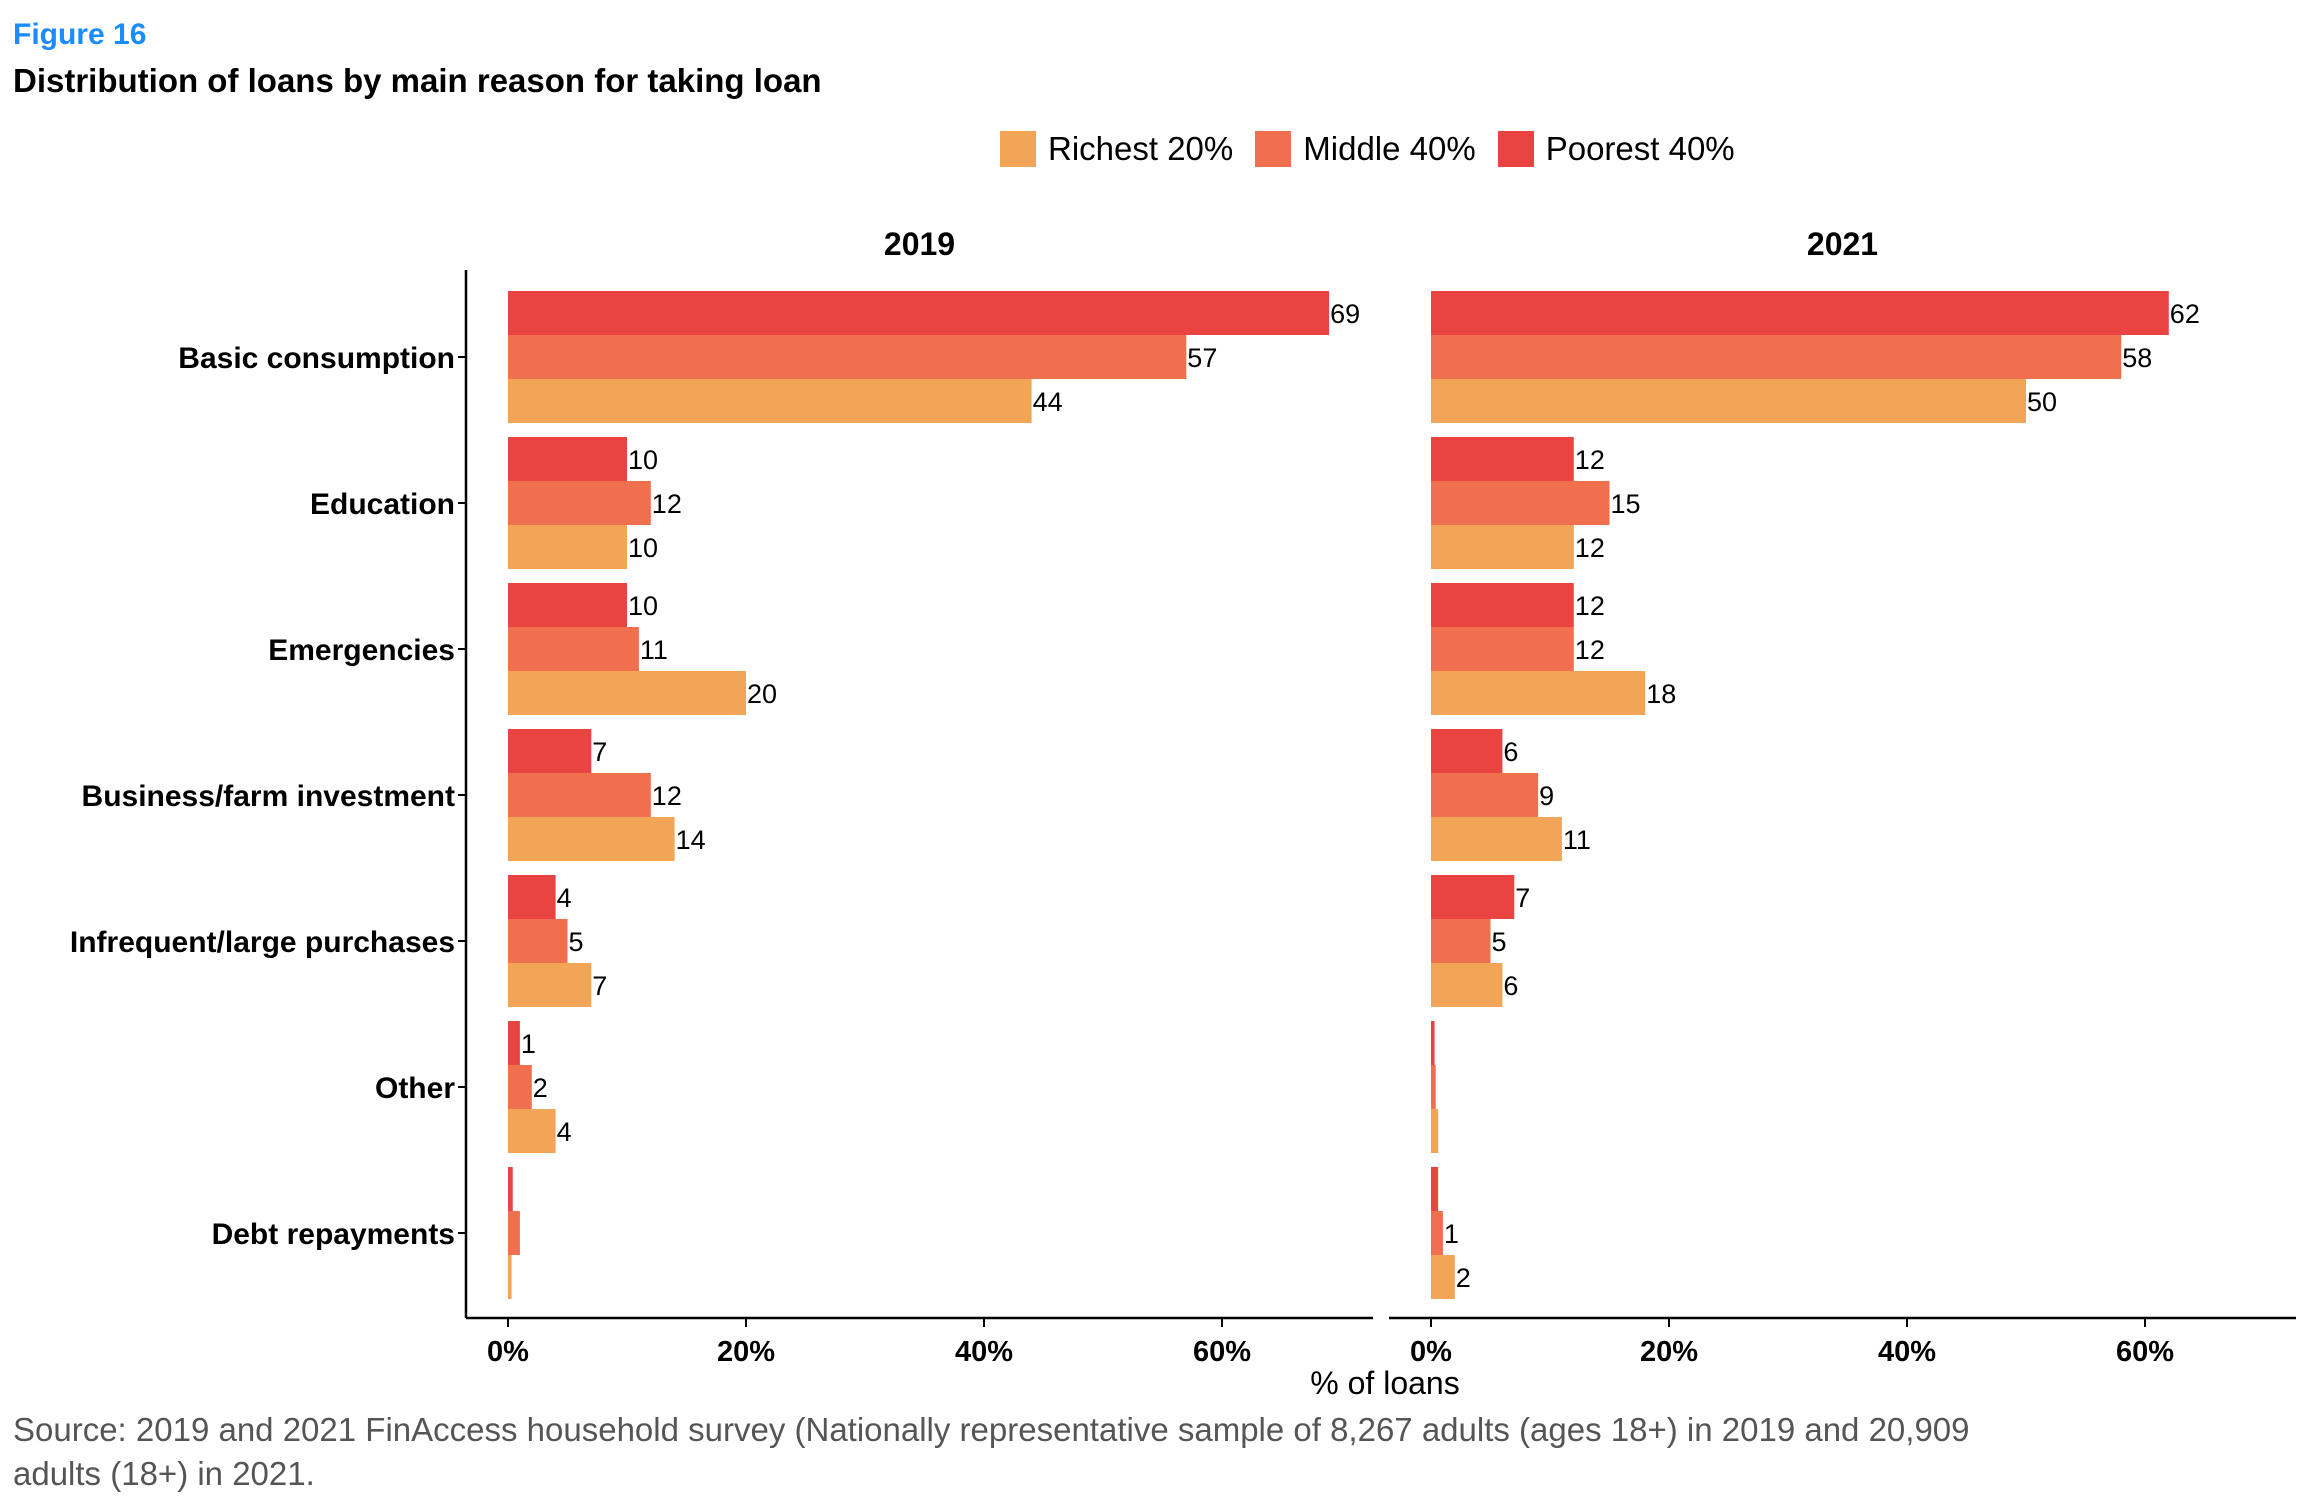 The image size is (2304, 1497). Describe the element at coordinates (508, 1352) in the screenshot. I see `x-tick-label-2019-0: 0%` at that location.